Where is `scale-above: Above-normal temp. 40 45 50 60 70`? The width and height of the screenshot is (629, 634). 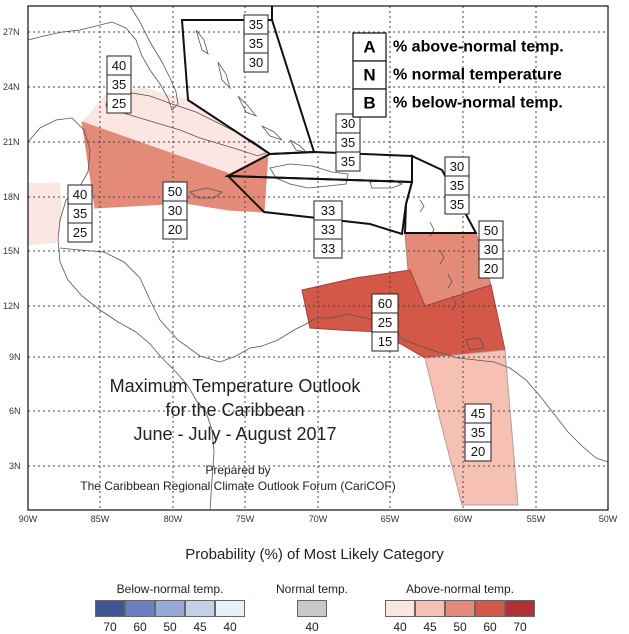
scale-above: Above-normal temp. 40 45 50 60 70 is located at coordinates (460, 608).